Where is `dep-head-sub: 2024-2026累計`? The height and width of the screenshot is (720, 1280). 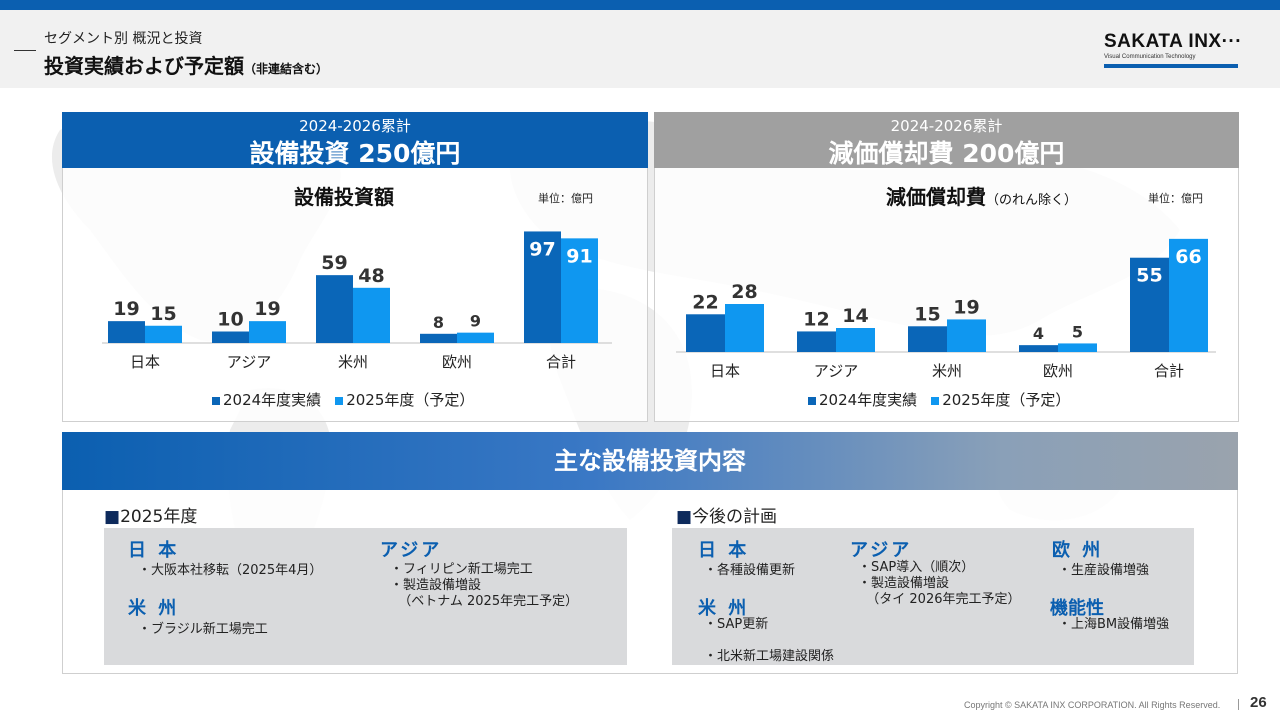 dep-head-sub: 2024-2026累計 is located at coordinates (946, 126).